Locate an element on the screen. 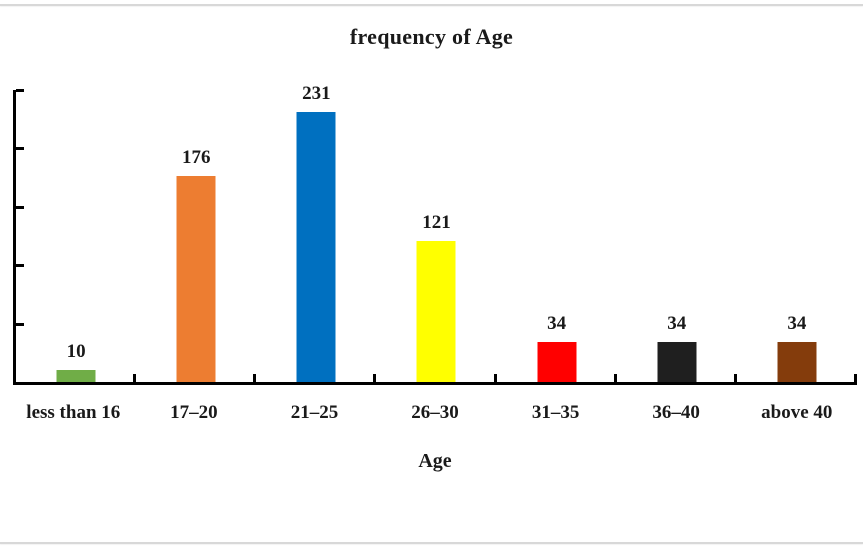 This screenshot has height=551, width=863. bar-slot-3: 121 is located at coordinates (436, 236).